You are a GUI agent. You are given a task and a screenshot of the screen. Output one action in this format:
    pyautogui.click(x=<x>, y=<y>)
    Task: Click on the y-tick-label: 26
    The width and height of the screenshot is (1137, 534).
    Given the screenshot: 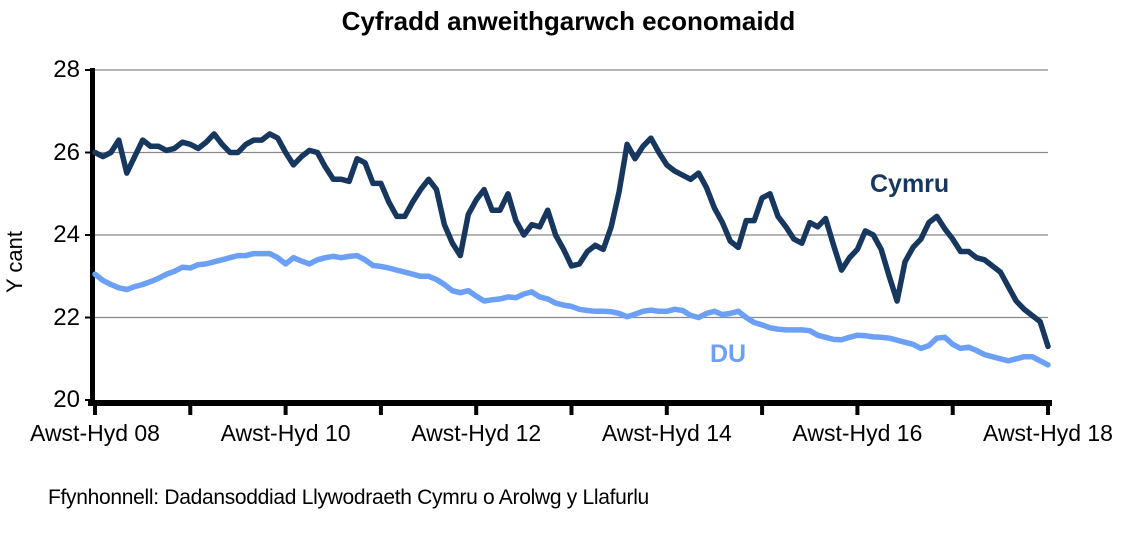 What is the action you would take?
    pyautogui.click(x=66, y=152)
    